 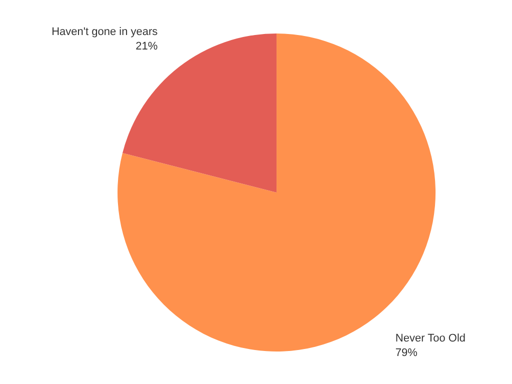 What do you see at coordinates (406, 352) in the screenshot?
I see `data-label: 79%` at bounding box center [406, 352].